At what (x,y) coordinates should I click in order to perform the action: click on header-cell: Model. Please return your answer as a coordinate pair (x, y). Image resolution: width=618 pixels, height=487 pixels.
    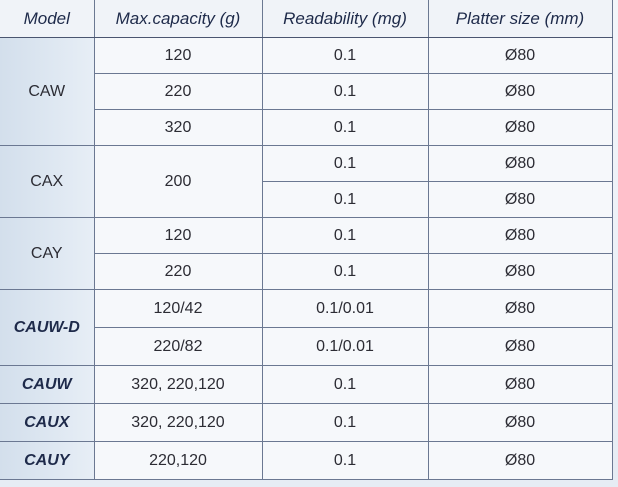
    Looking at the image, I should click on (47, 19).